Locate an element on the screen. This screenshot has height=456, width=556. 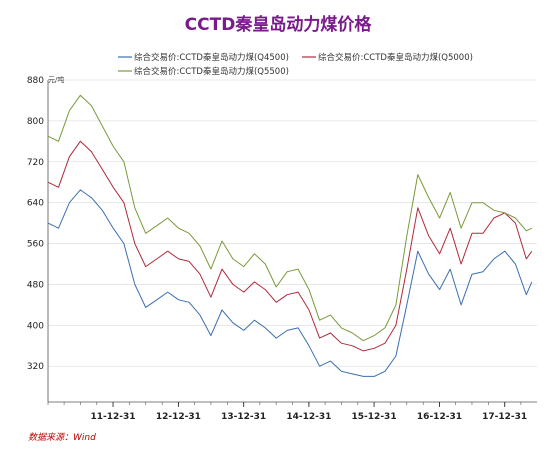
x-tick-label: 13-12-31 is located at coordinates (243, 417).